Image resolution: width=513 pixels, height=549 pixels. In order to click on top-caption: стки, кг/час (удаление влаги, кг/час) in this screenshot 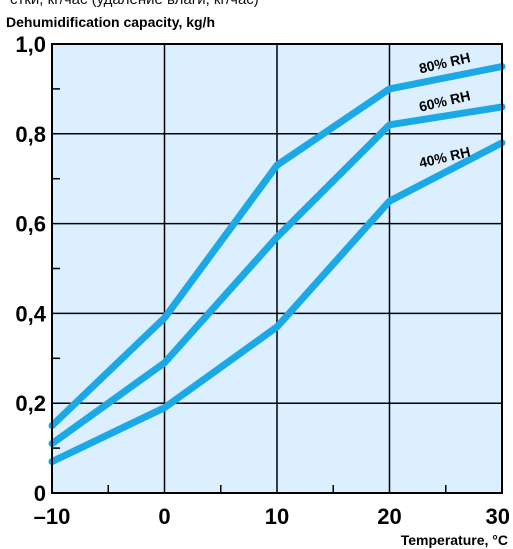, I will do `click(134, 4)`.